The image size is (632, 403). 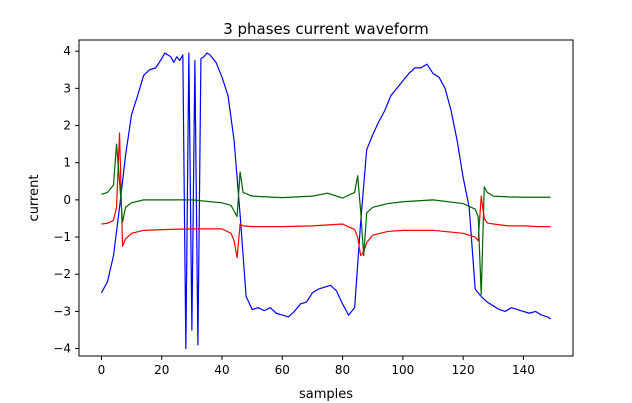 I want to click on y-axis-ticks: −4 −3 −2 −1 0 1 2 3 4, so click(x=66, y=200).